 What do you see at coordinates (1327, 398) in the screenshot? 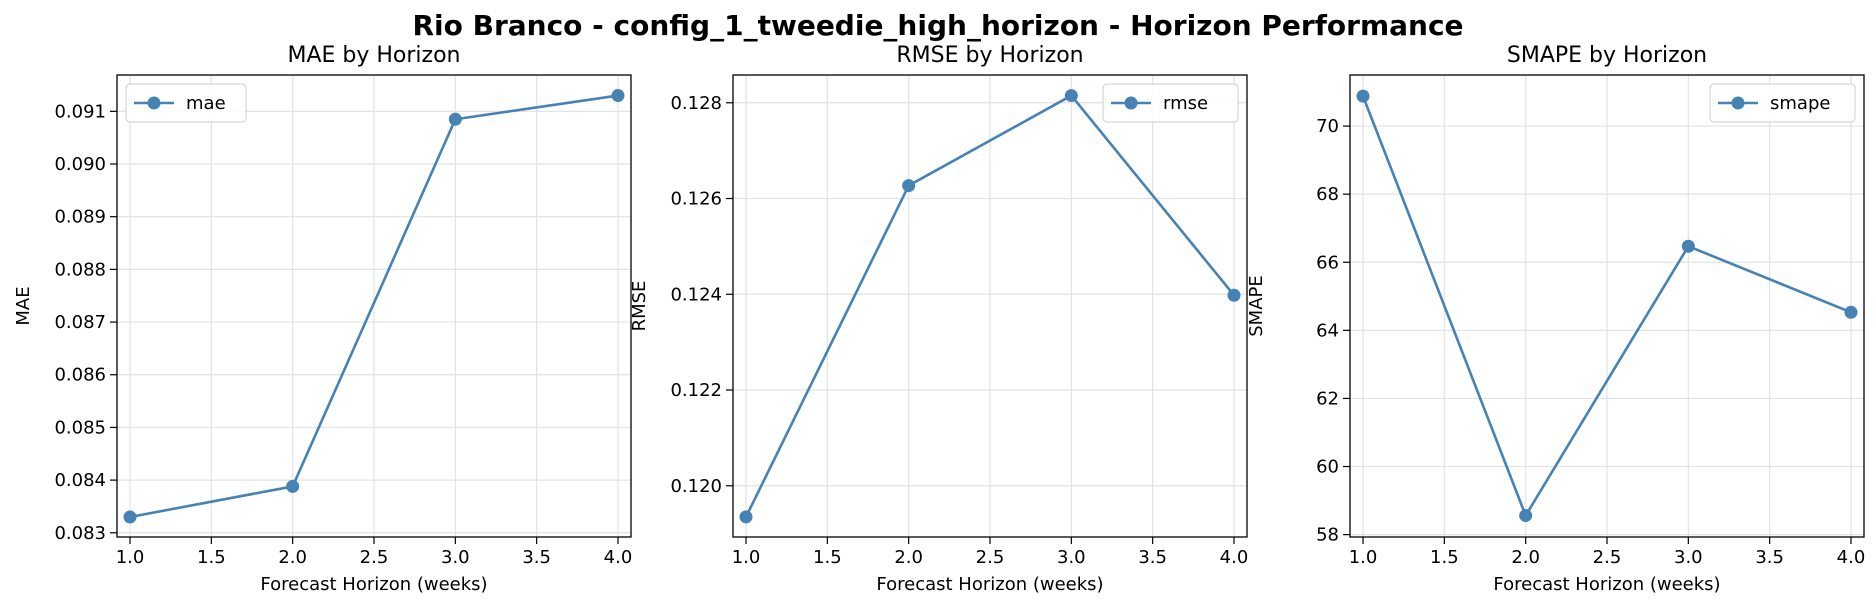
I see `y-tick-label: 62` at bounding box center [1327, 398].